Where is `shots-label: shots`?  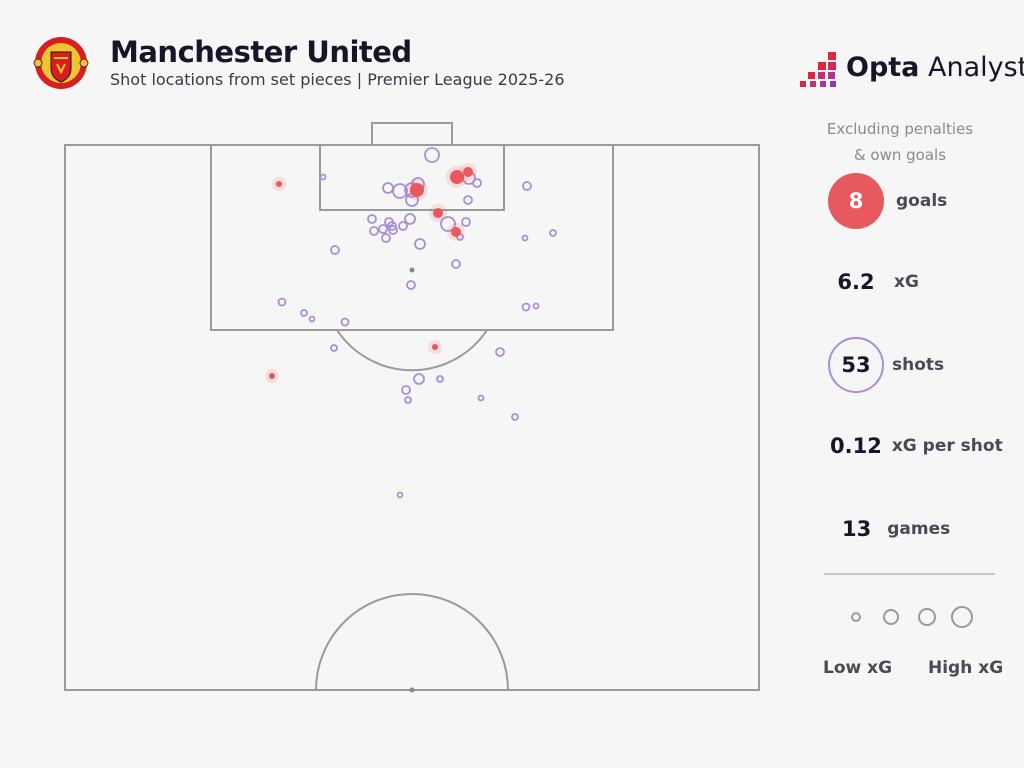 shots-label: shots is located at coordinates (918, 365).